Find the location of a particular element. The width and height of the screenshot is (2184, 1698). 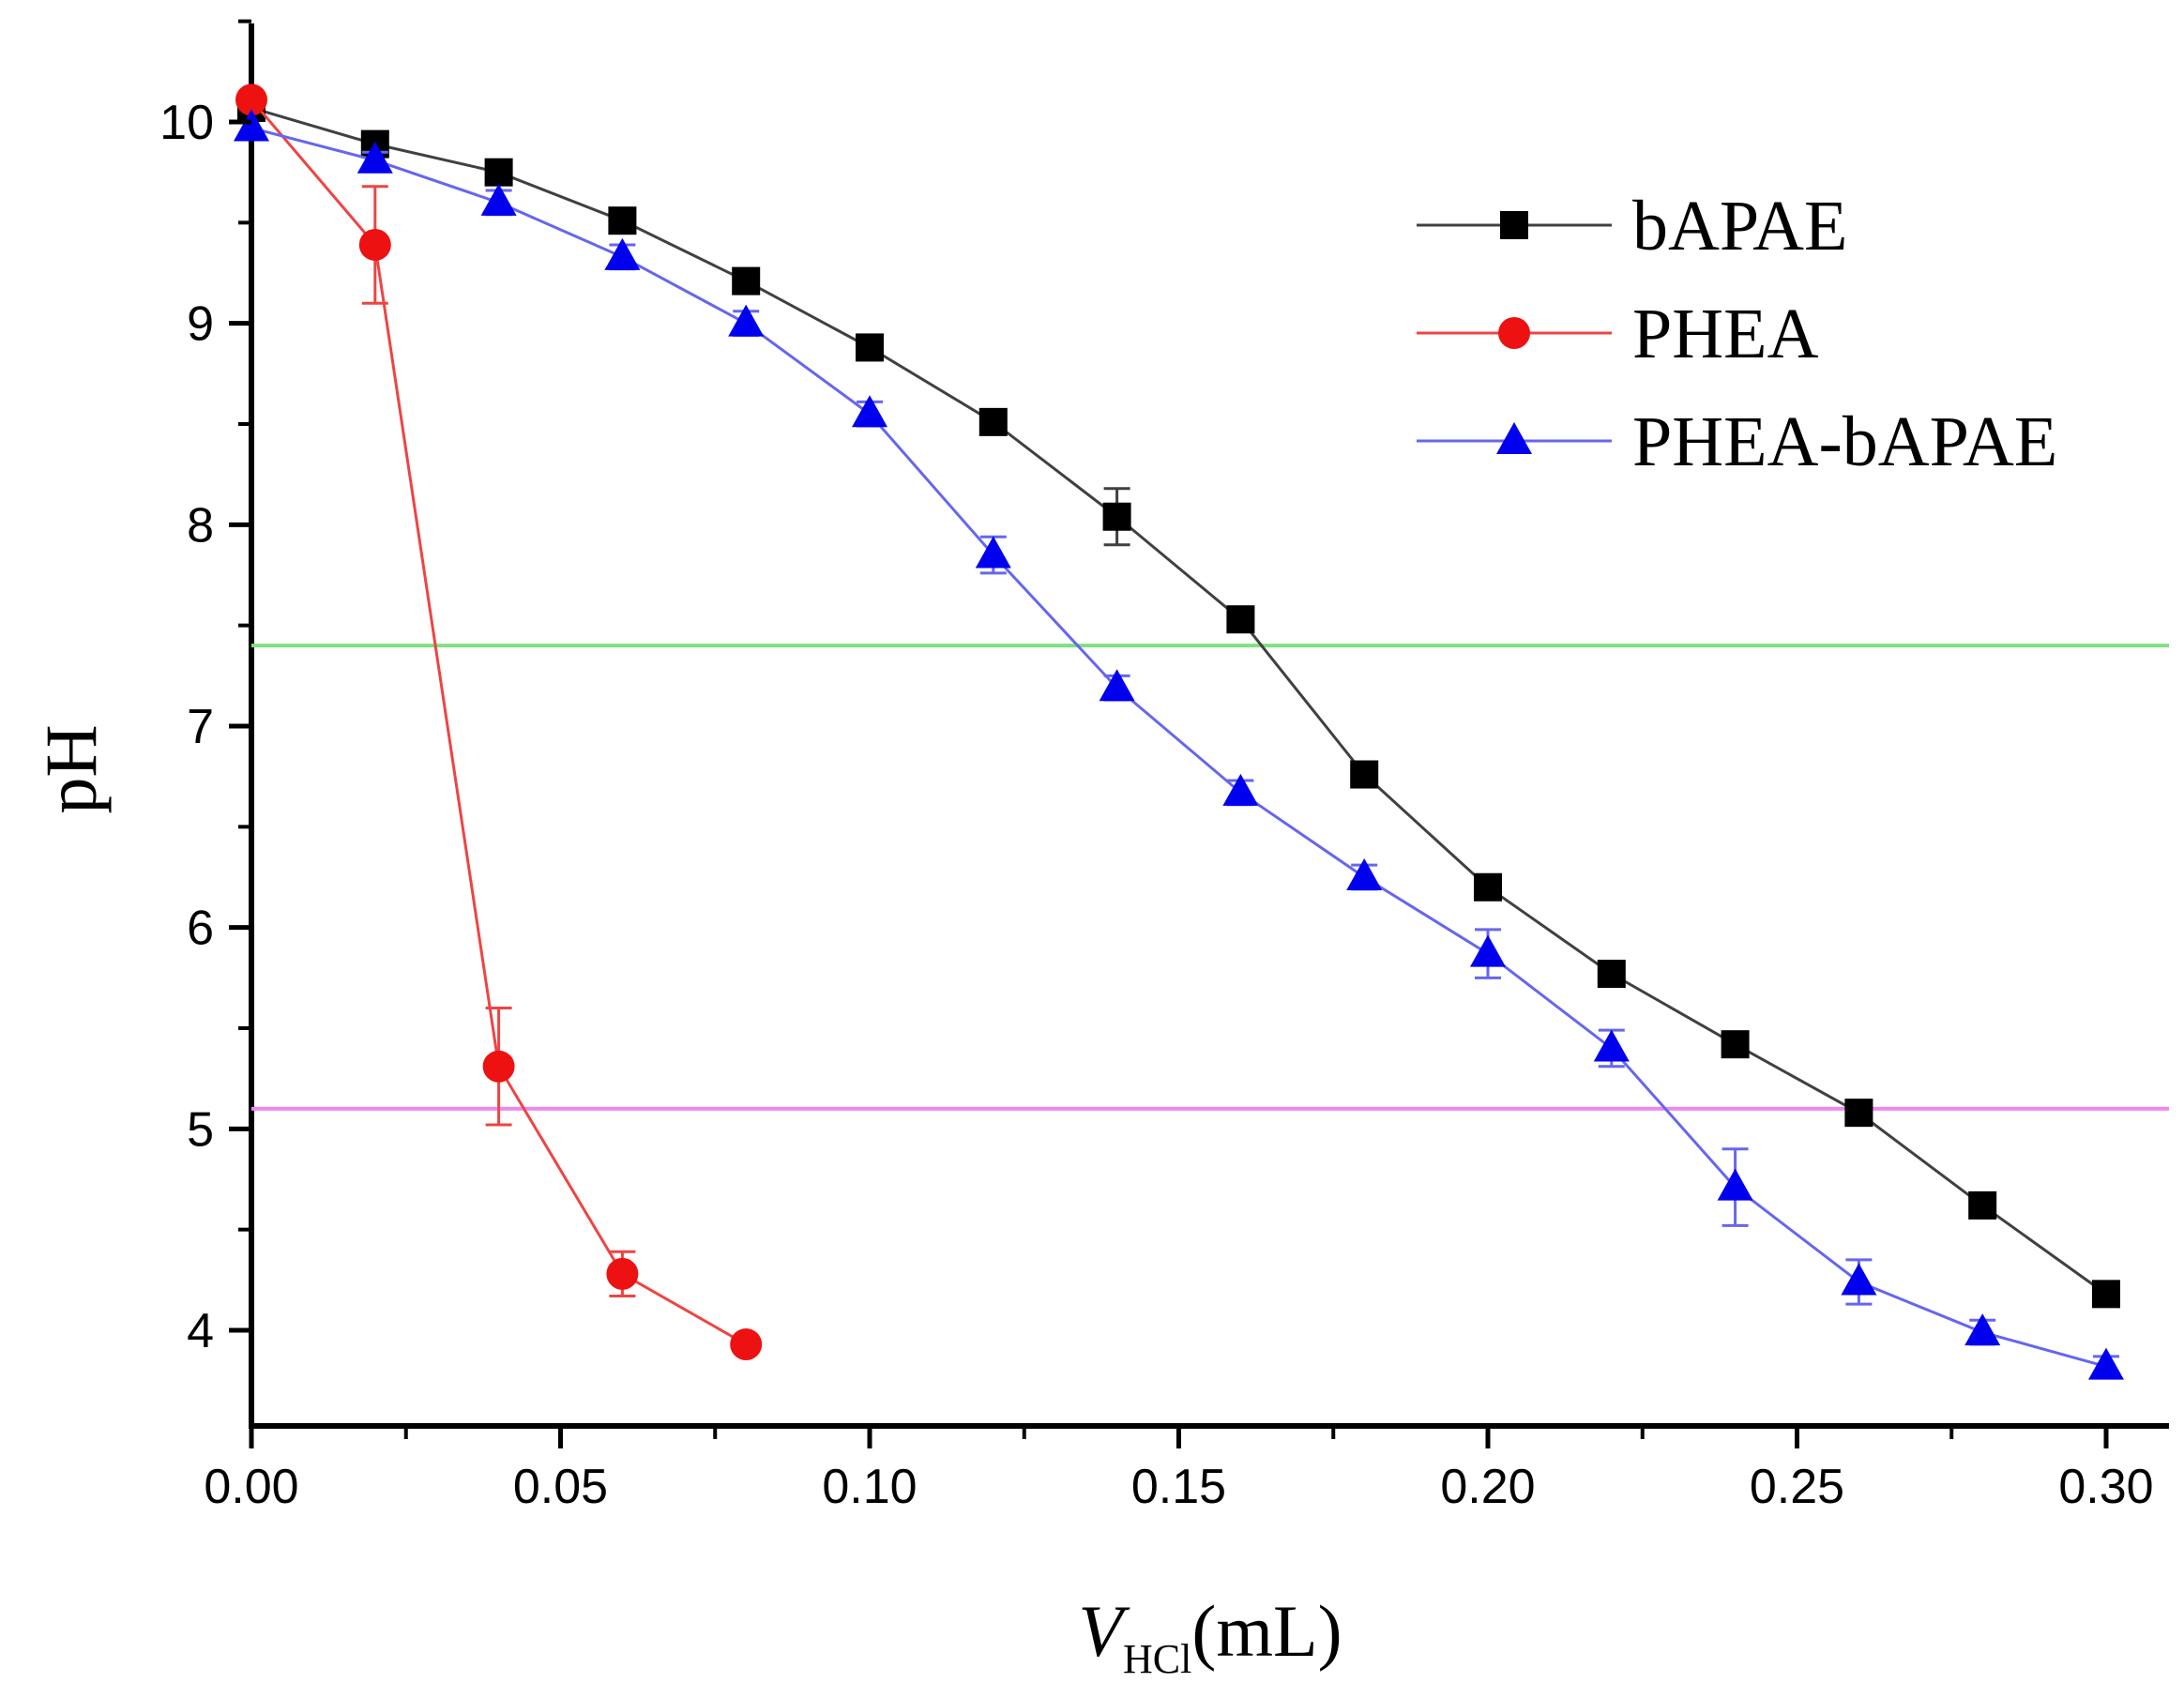

x-tick-label: 0.15 is located at coordinates (1178, 1487).